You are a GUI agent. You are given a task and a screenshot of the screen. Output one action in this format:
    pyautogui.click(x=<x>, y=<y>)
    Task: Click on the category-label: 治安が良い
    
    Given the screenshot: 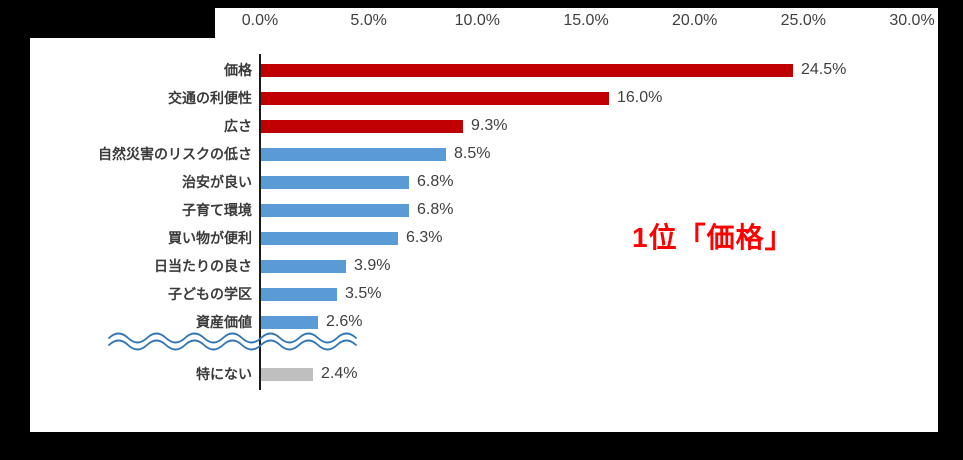 What is the action you would take?
    pyautogui.click(x=217, y=182)
    